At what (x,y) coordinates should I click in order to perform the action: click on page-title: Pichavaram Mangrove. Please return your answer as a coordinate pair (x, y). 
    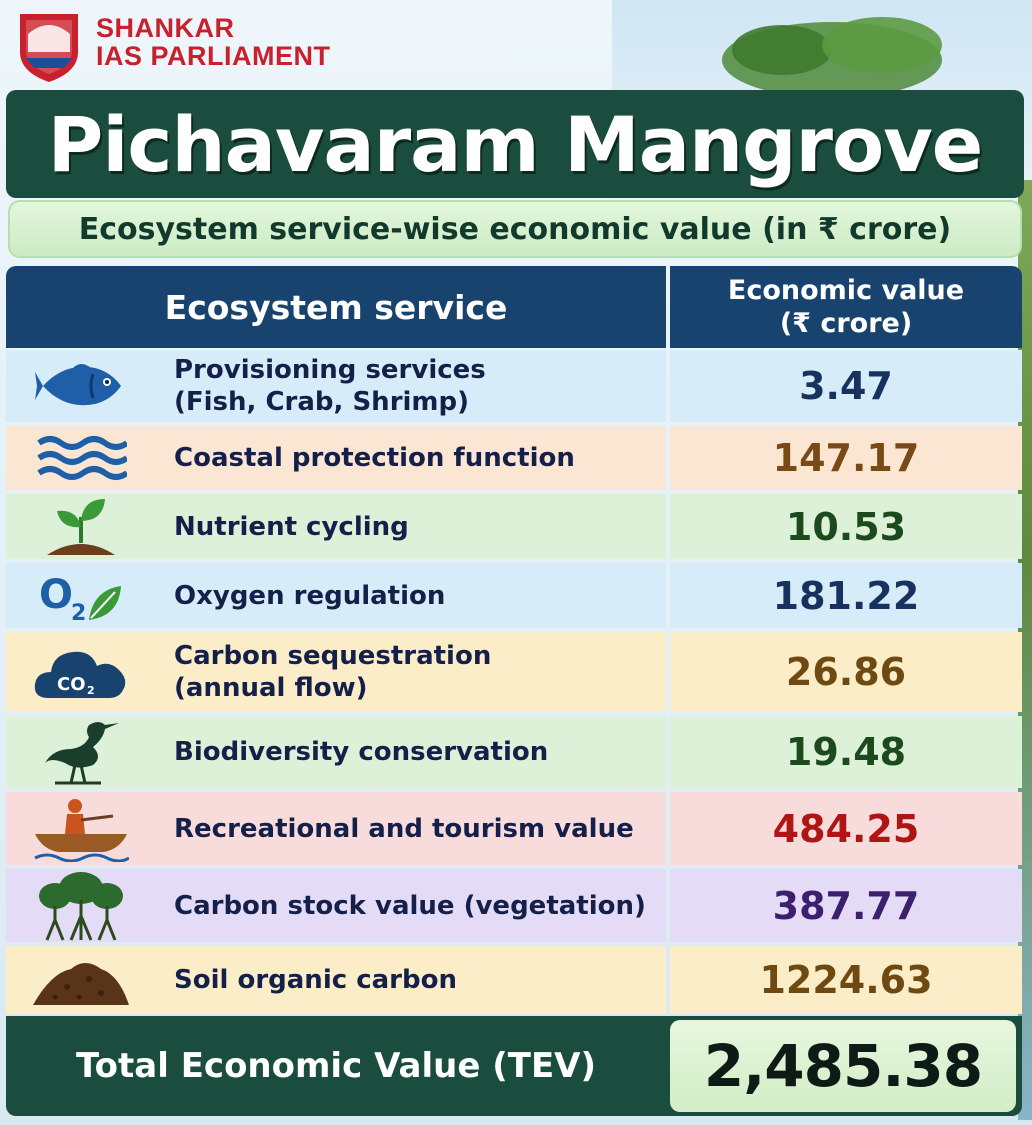
    Looking at the image, I should click on (515, 144).